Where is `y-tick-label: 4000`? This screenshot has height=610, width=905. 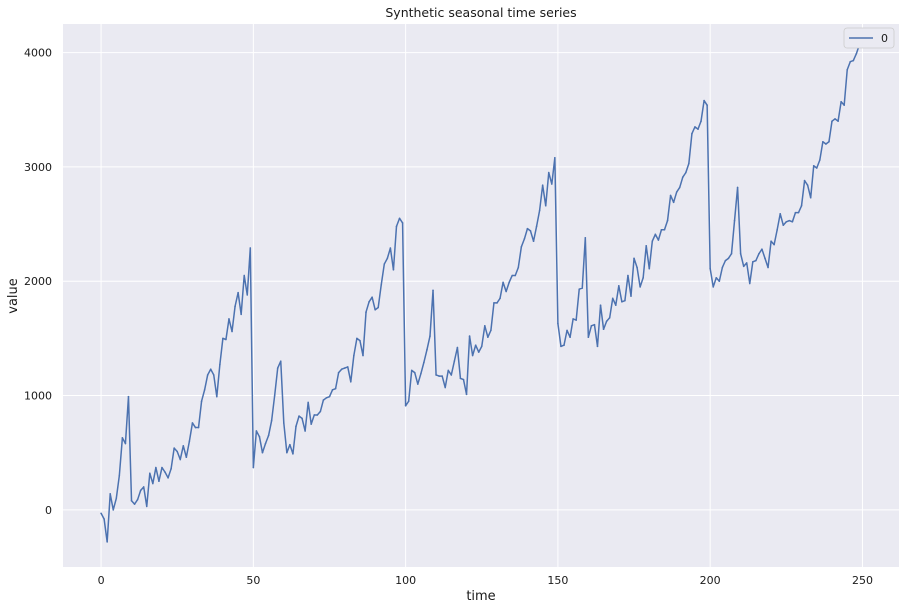
y-tick-label: 4000 is located at coordinates (38, 53).